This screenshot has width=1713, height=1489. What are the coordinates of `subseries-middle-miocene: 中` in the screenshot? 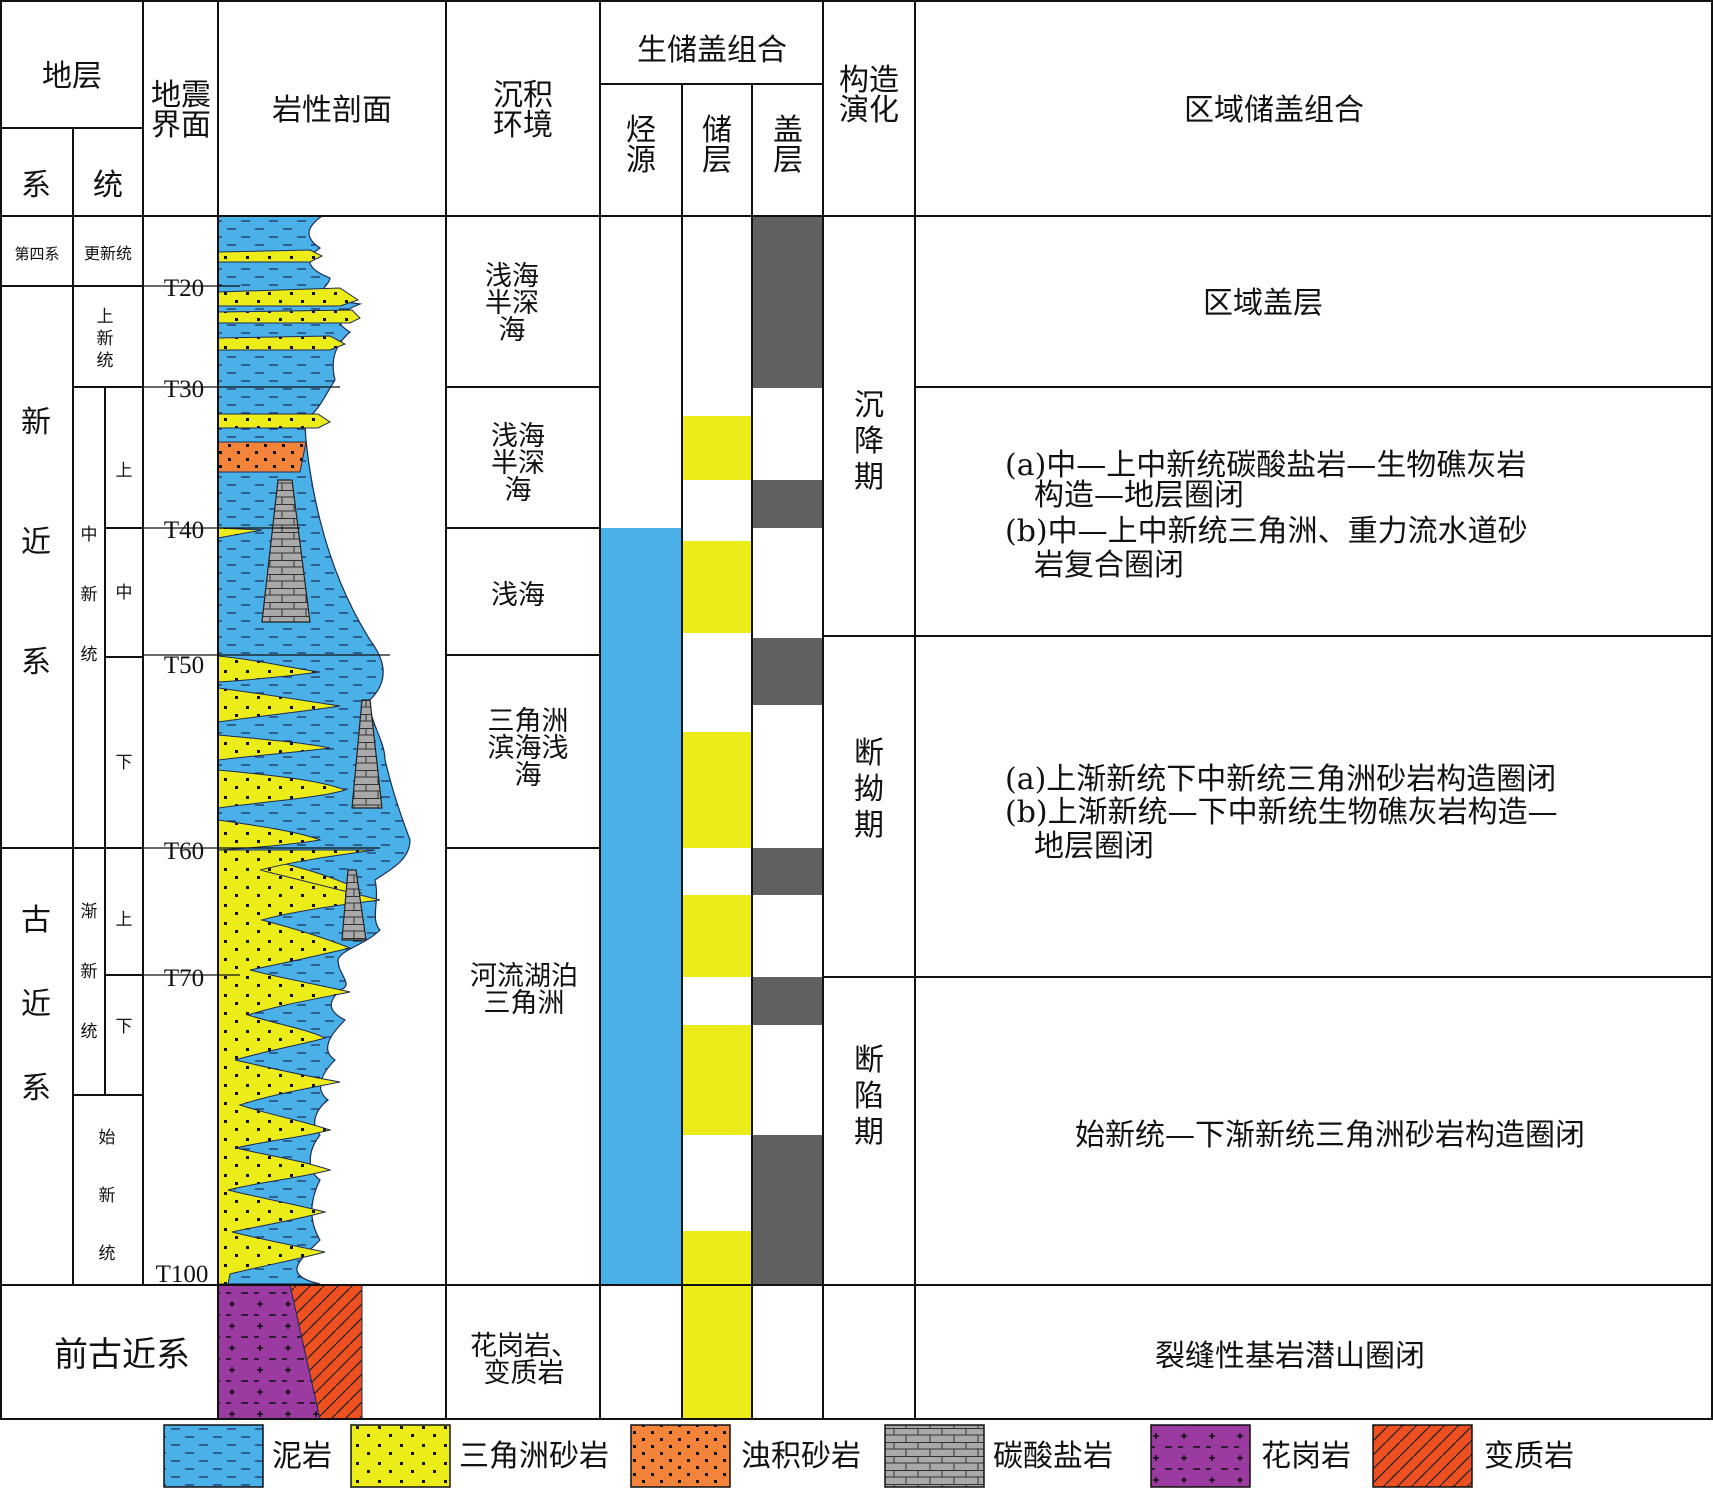 It's located at (124, 593).